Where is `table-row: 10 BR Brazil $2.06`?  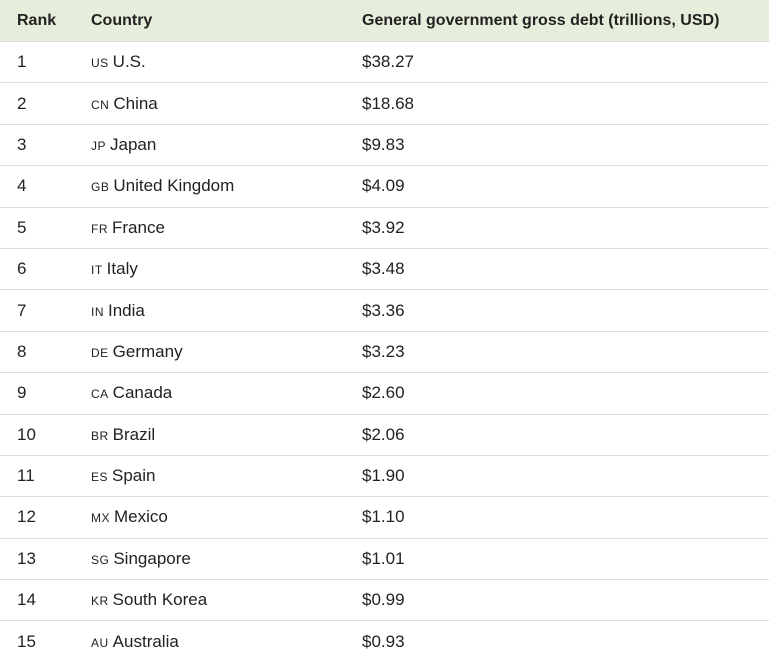
table-row: 10 BR Brazil $2.06 is located at coordinates (384, 434).